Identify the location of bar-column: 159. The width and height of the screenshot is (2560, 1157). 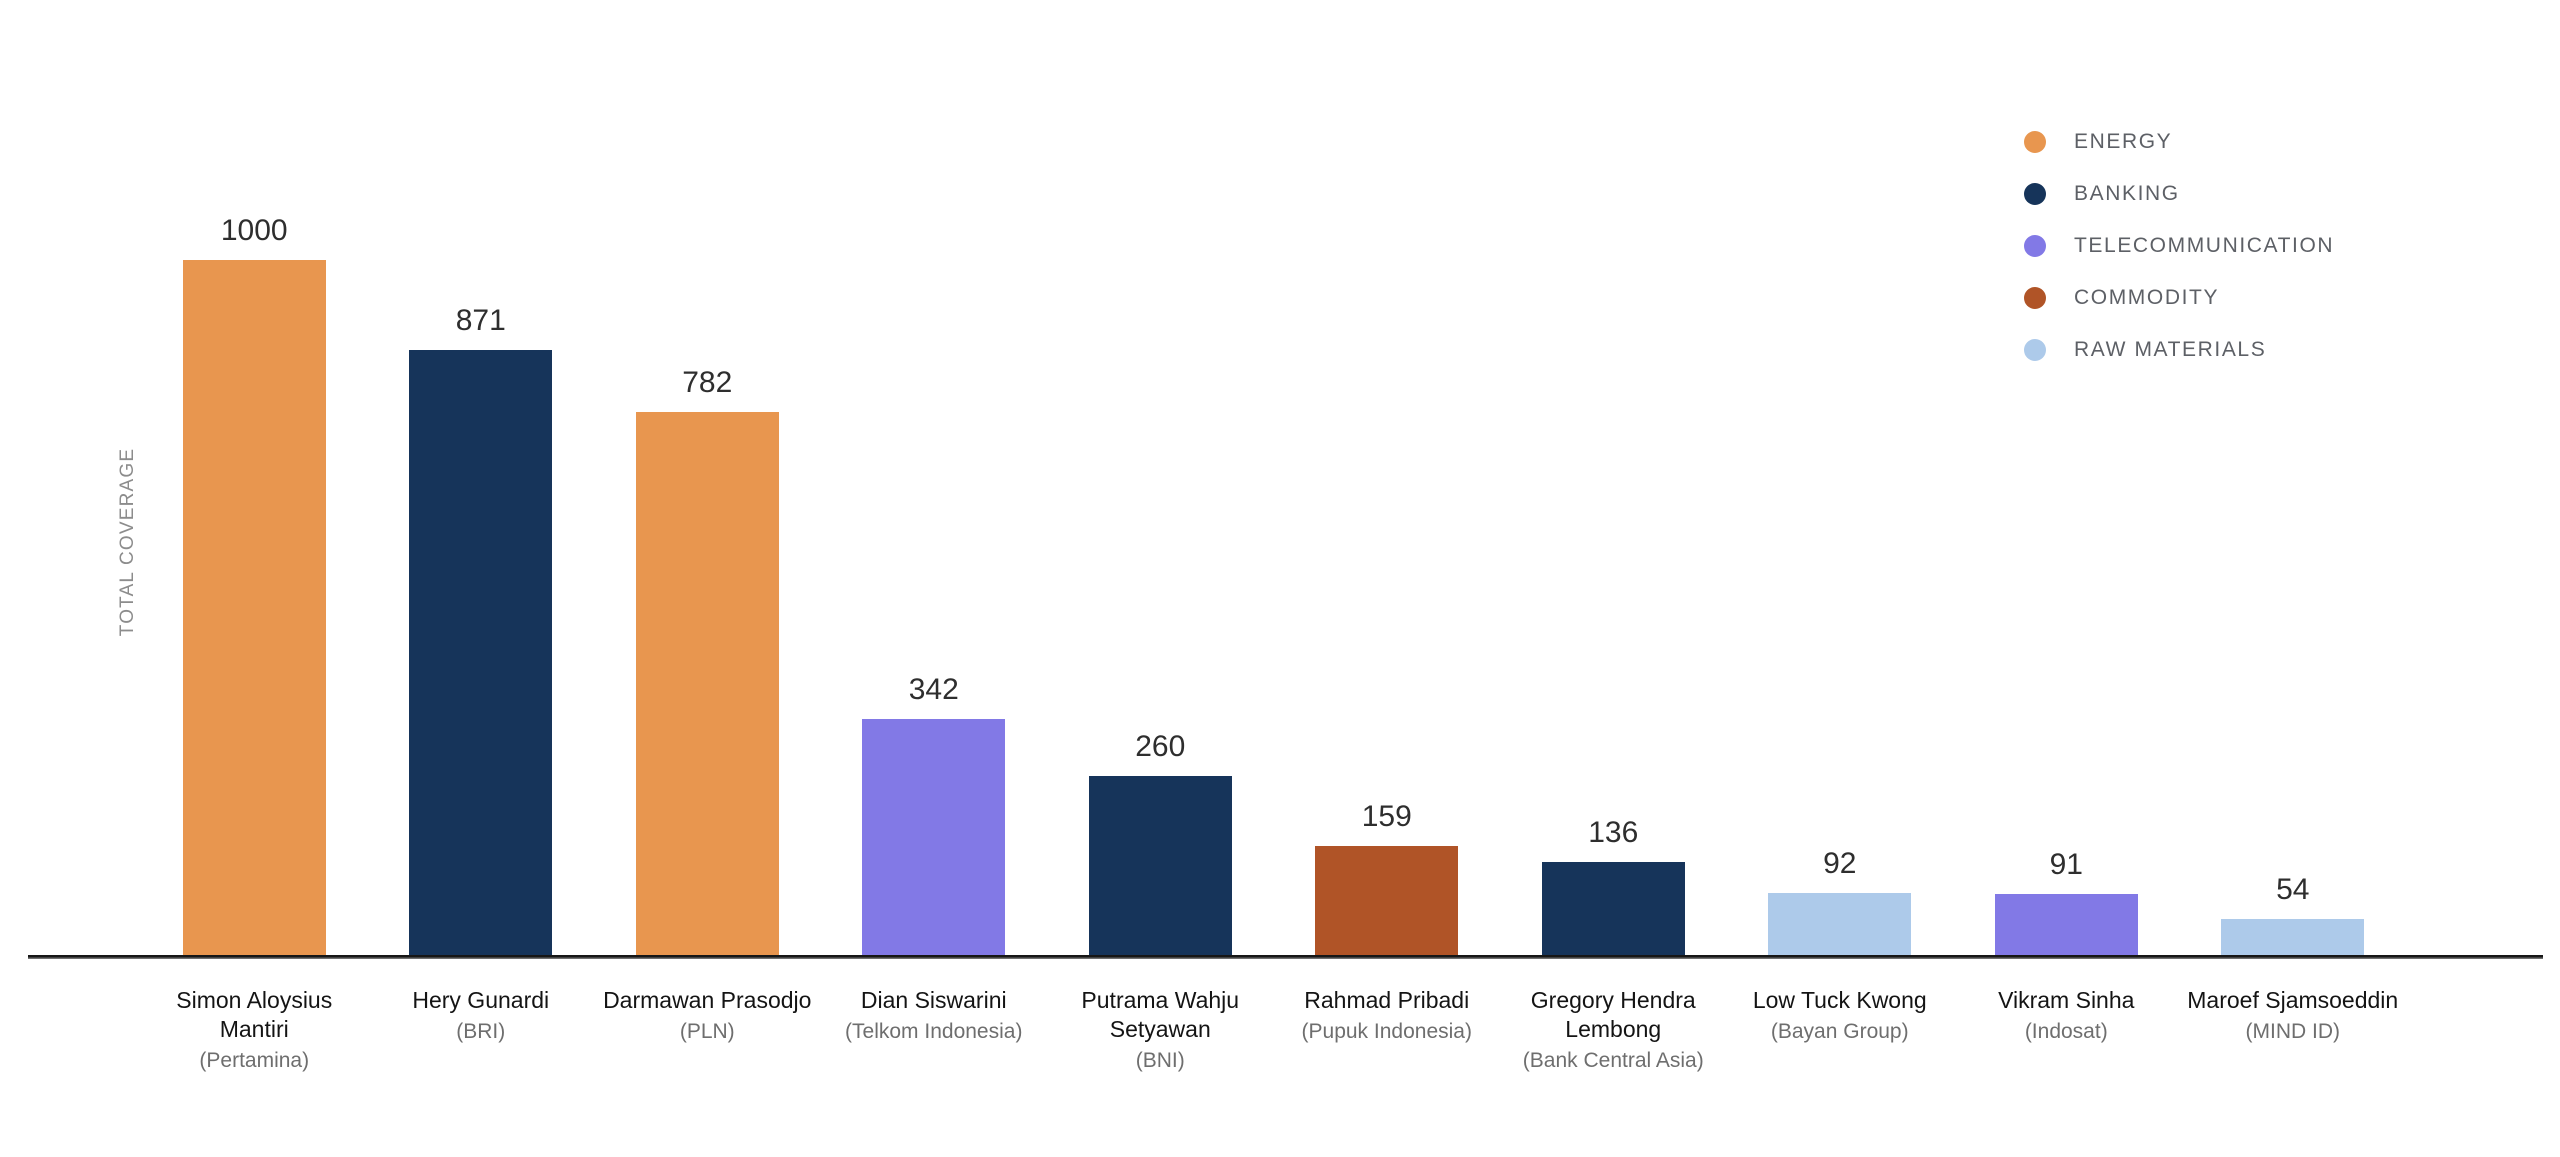
(1387, 879).